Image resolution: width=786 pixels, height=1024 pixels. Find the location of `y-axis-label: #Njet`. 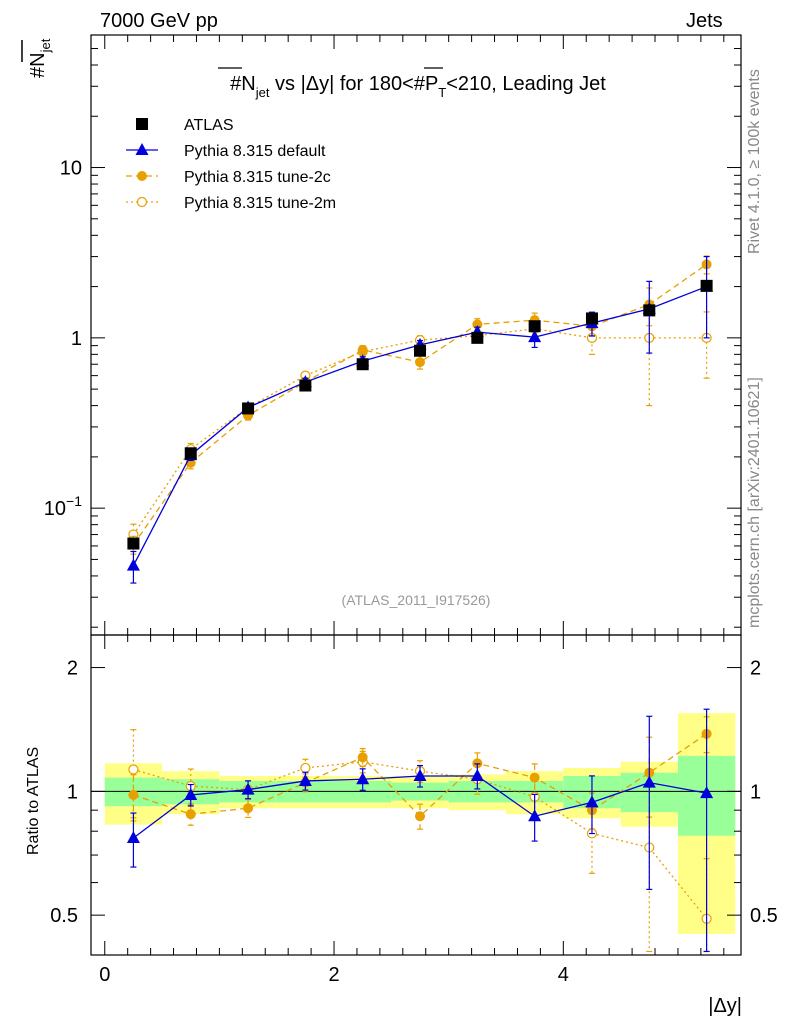

y-axis-label: #Njet is located at coordinates (40, 58).